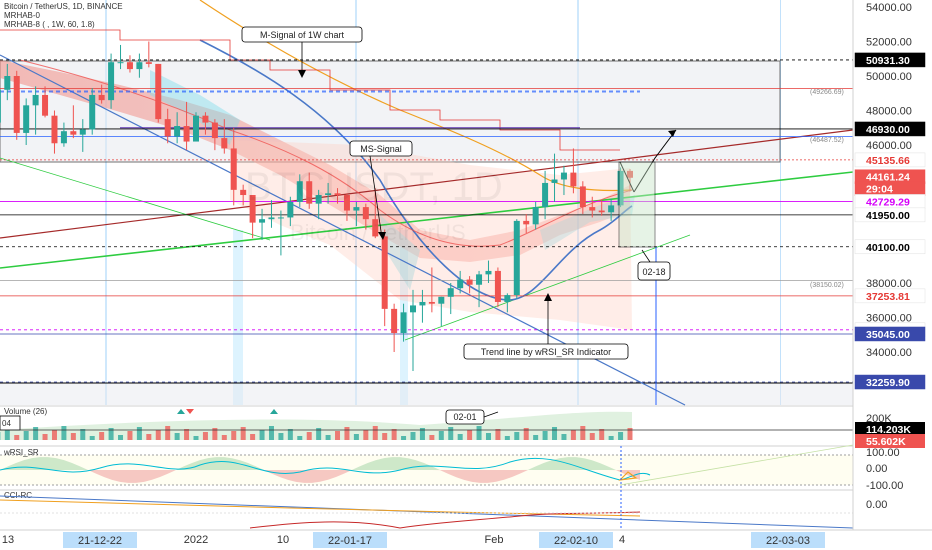 This screenshot has height=550, width=932. Describe the element at coordinates (622, 540) in the screenshot. I see `time-label: 4` at that location.